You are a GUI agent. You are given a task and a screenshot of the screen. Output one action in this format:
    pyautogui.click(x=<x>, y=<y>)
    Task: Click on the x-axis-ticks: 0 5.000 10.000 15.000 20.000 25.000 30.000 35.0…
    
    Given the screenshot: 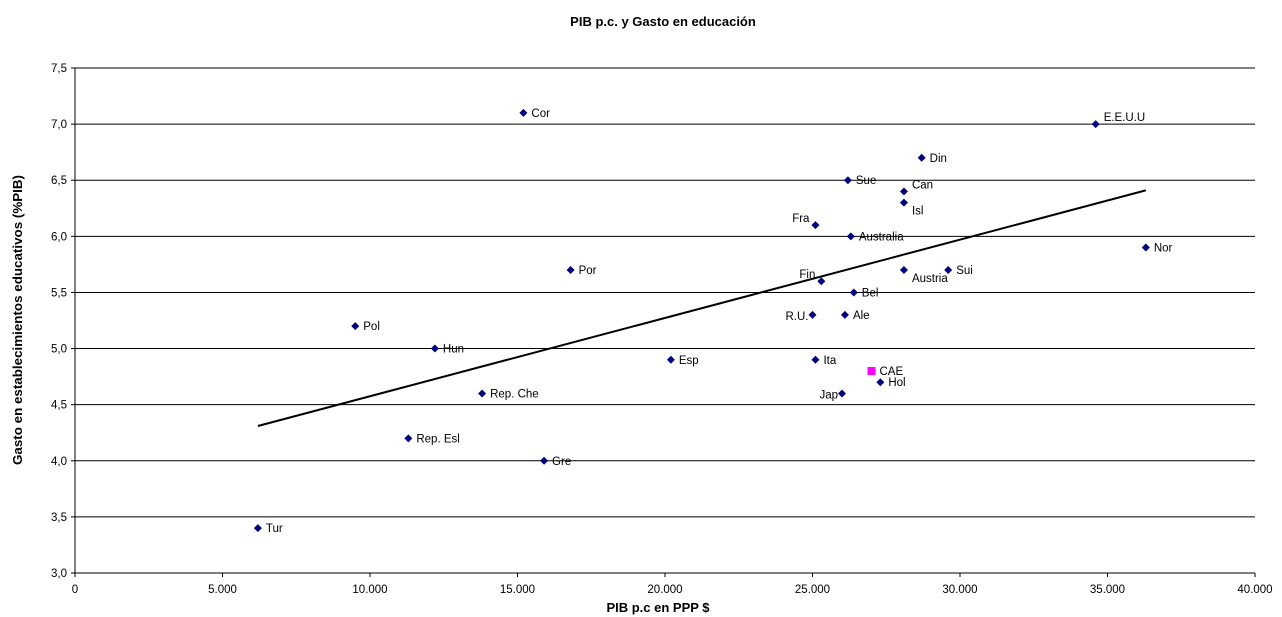 What is the action you would take?
    pyautogui.click(x=672, y=584)
    